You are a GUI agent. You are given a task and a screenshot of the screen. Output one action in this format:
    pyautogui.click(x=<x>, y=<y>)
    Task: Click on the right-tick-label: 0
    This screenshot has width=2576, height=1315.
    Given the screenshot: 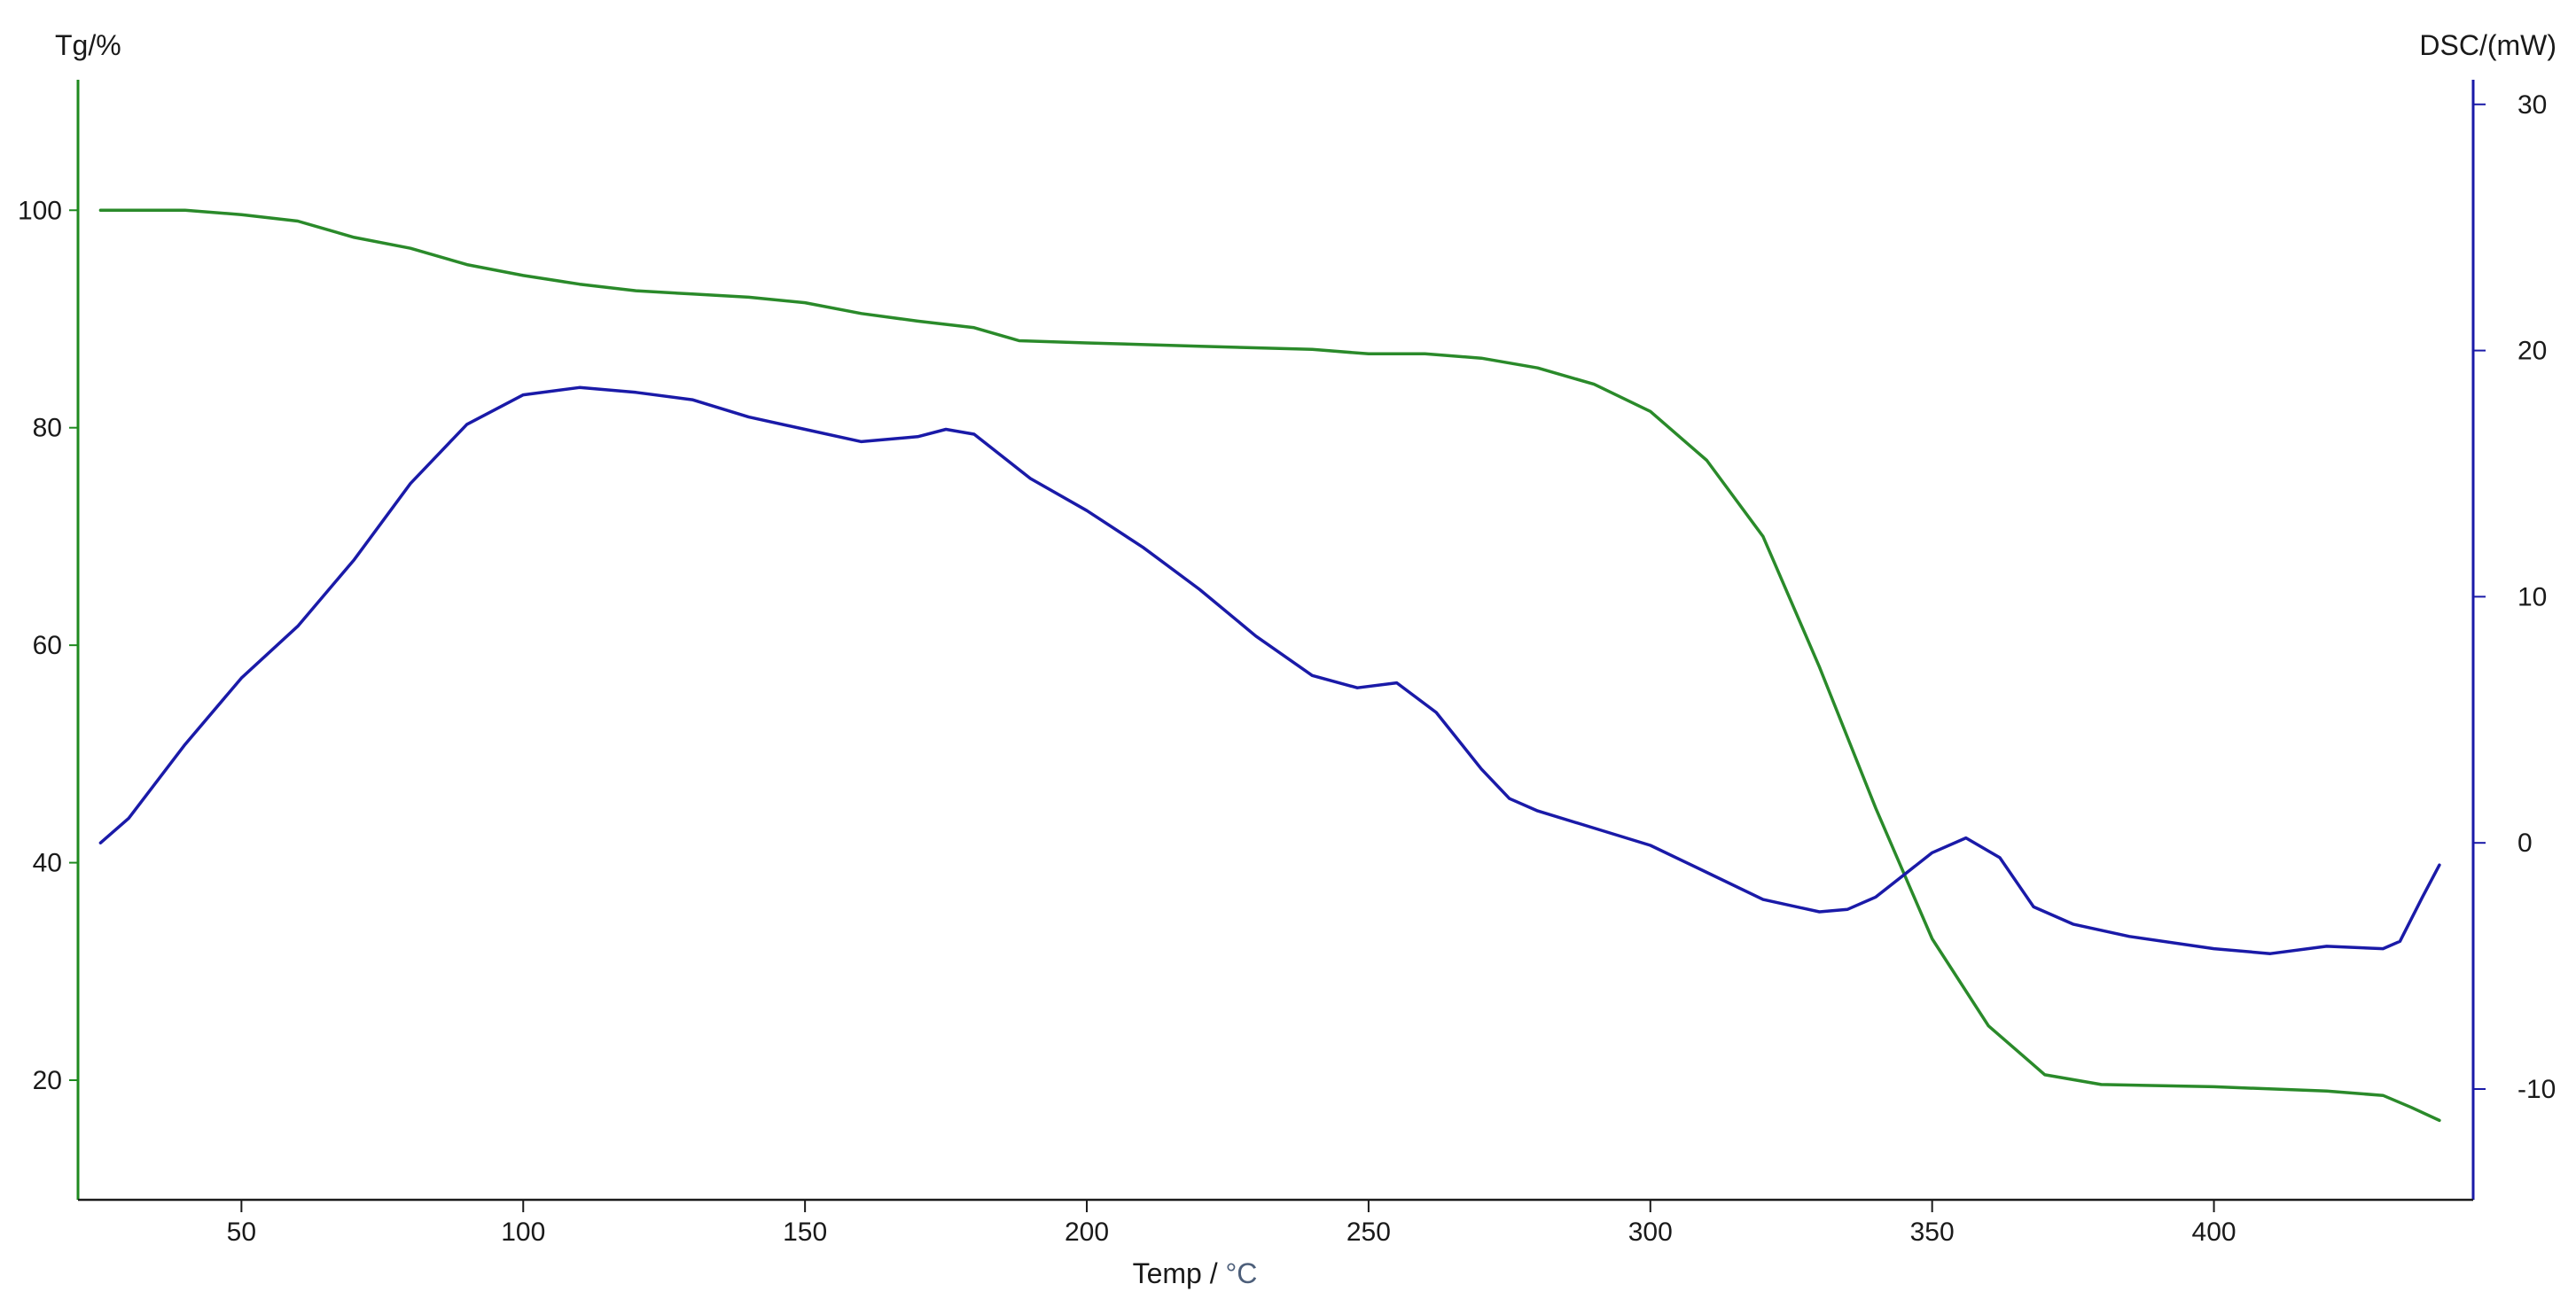 What is the action you would take?
    pyautogui.click(x=2525, y=843)
    